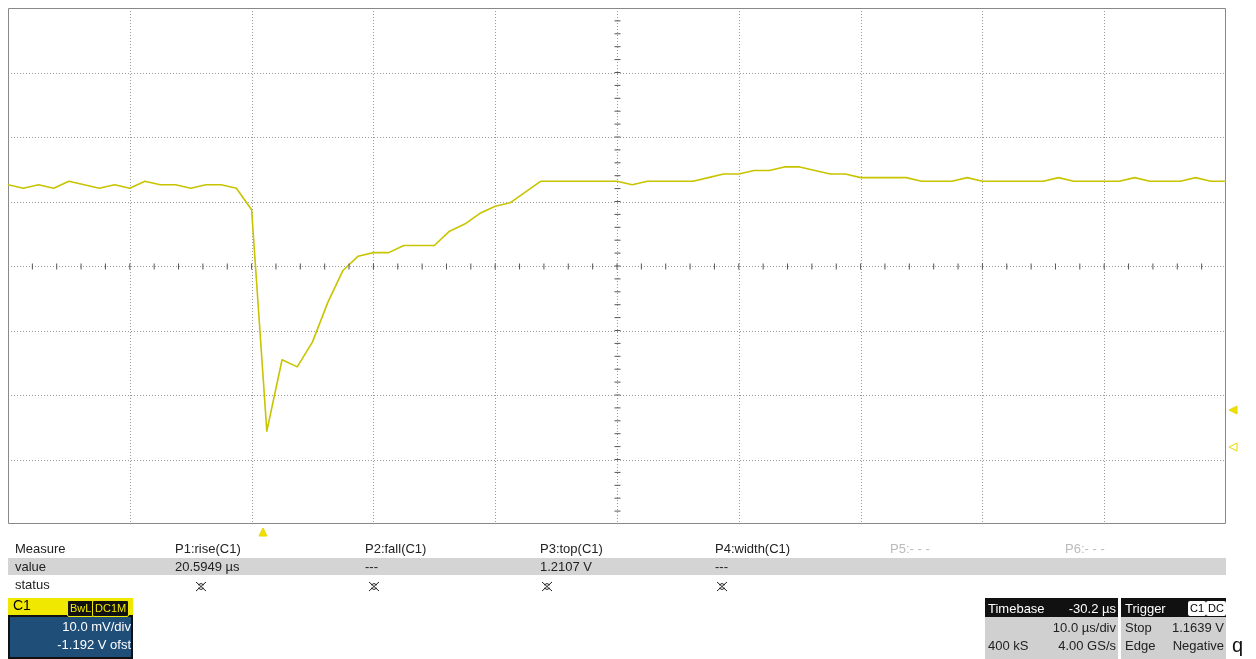 This screenshot has height=659, width=1256. I want to click on text: P3:top(C1), so click(571, 548).